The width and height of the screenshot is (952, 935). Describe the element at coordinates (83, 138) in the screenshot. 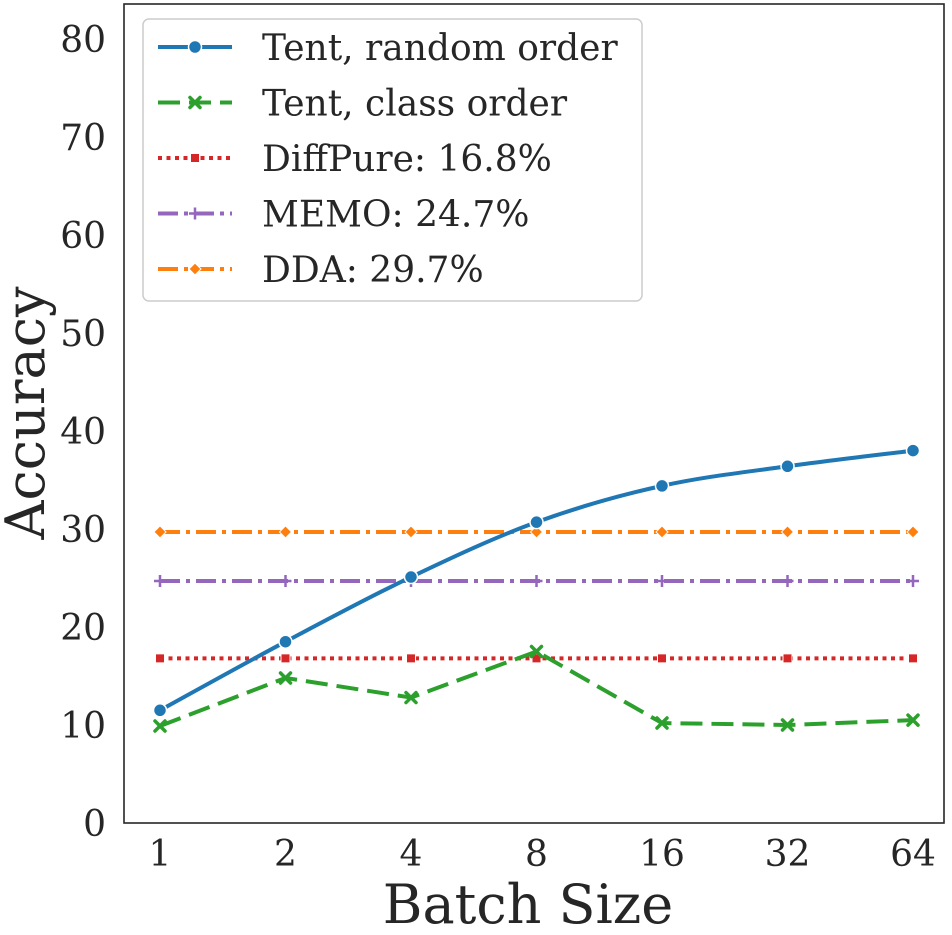

I see `y-tick-label: 70` at that location.